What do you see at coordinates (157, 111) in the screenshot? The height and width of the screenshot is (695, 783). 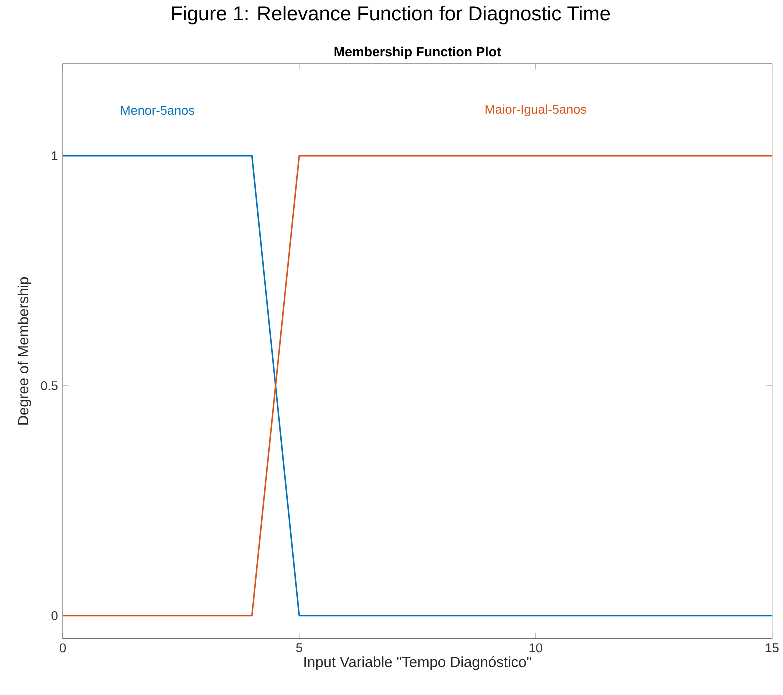 I see `text: Menor-5anos` at bounding box center [157, 111].